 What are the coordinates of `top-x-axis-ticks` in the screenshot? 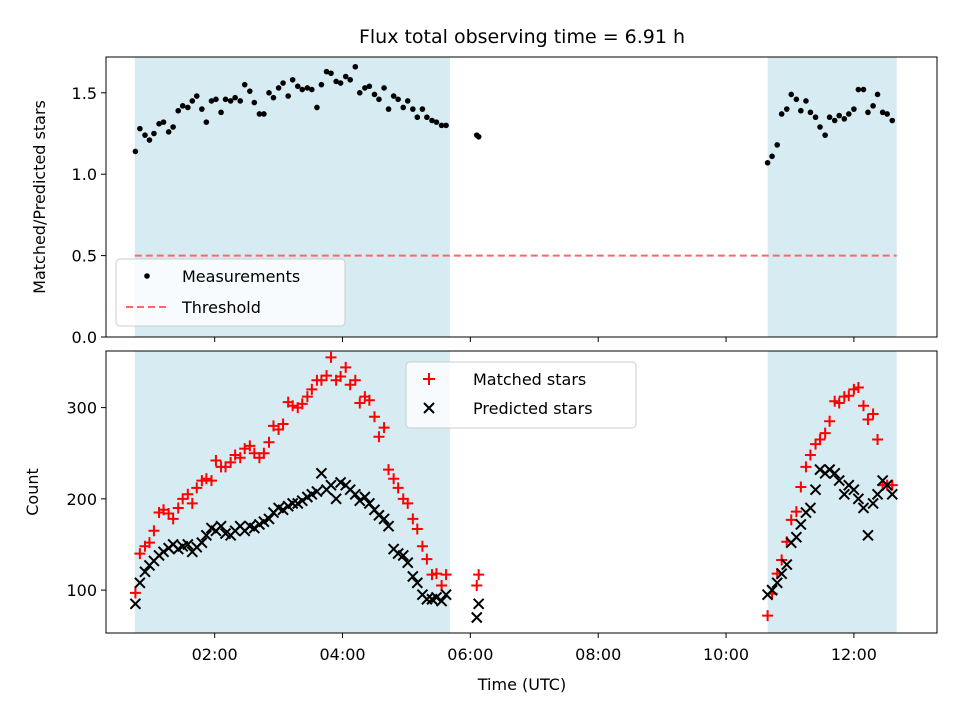 It's located at (534, 339).